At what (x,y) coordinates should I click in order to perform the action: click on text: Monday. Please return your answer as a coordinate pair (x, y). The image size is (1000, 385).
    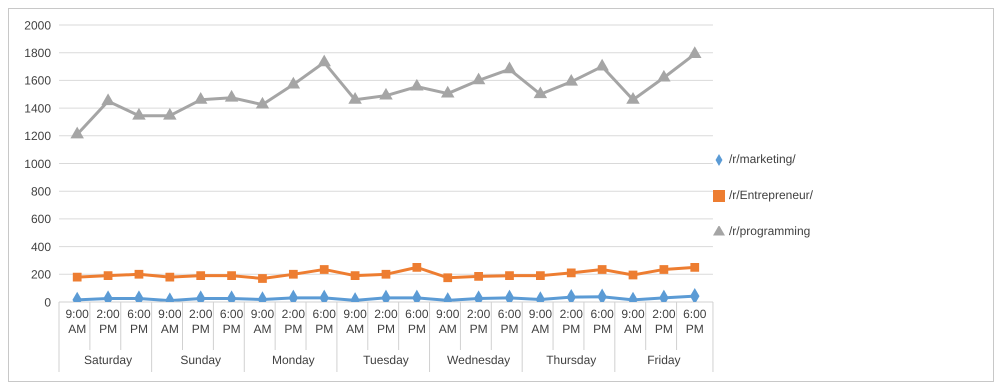
    Looking at the image, I should click on (293, 360).